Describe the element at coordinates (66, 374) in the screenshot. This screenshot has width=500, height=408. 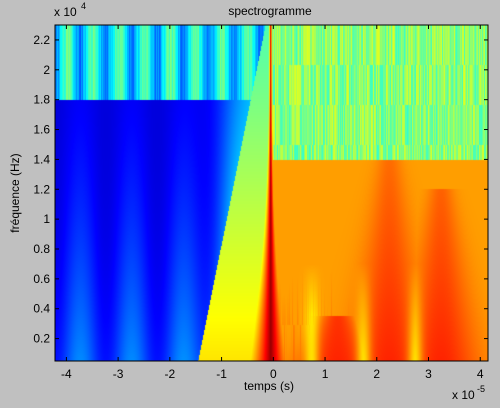
I see `x-tick-label: -4` at that location.